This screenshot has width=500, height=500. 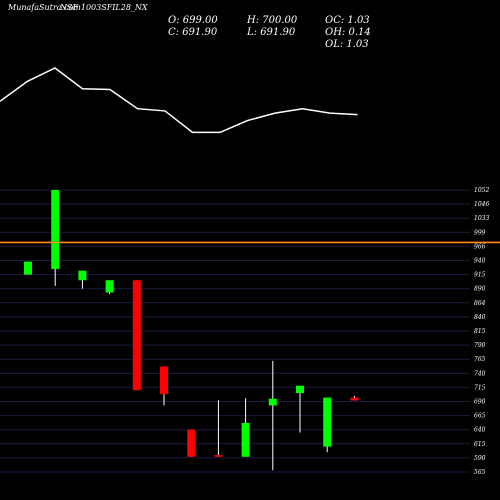 I want to click on volume-line, so click(x=179, y=100).